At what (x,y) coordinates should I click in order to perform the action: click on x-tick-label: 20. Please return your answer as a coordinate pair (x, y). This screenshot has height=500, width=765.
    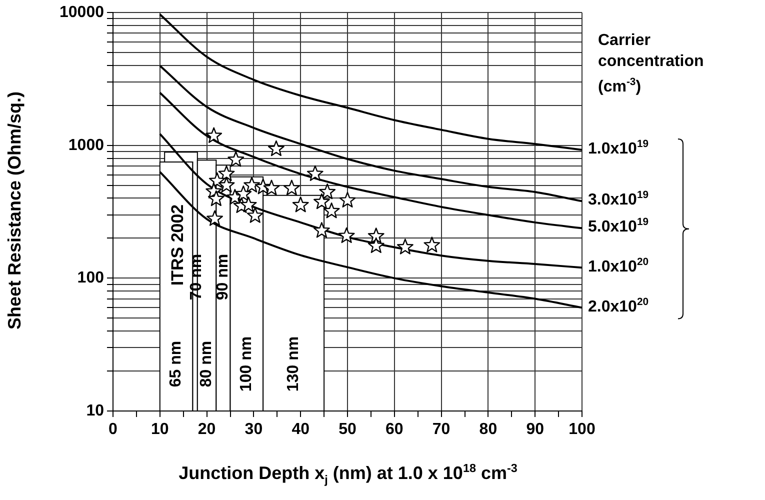
    Looking at the image, I should click on (207, 429).